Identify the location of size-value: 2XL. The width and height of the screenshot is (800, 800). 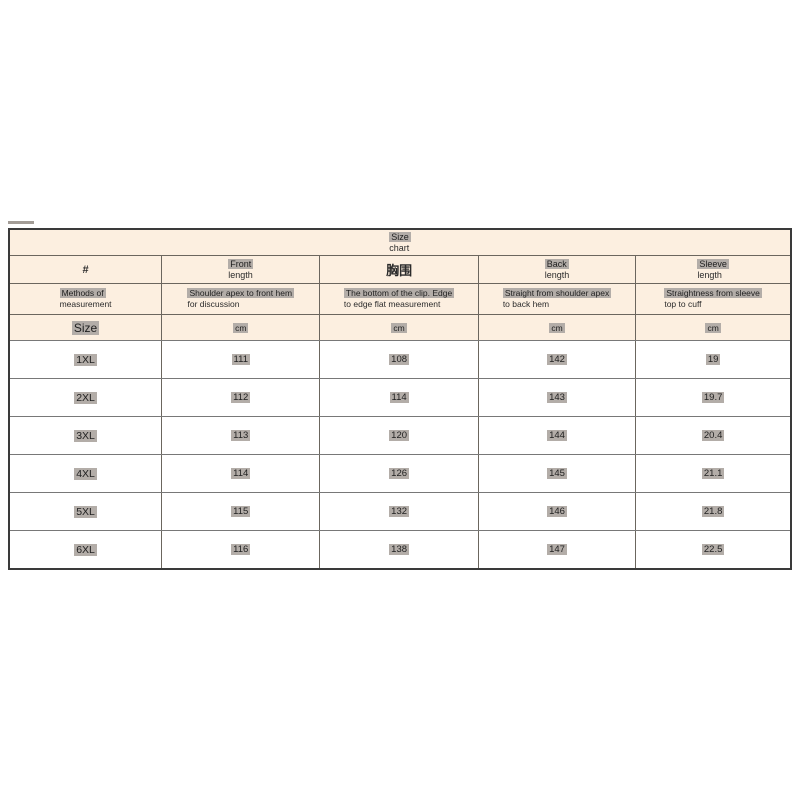
(85, 397).